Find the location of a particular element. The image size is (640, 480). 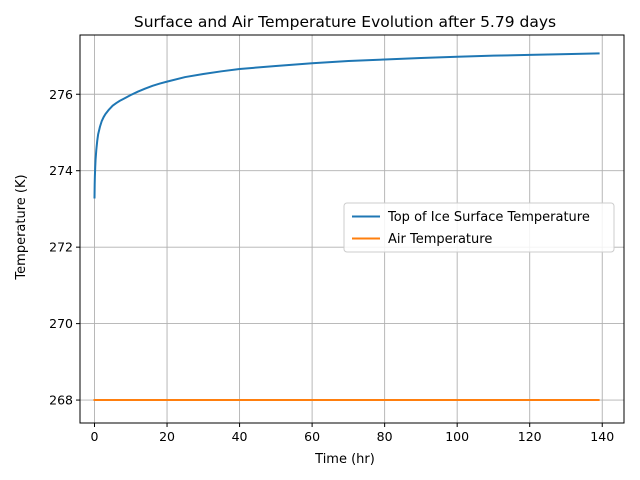

x-tick-label: 20 is located at coordinates (167, 436).